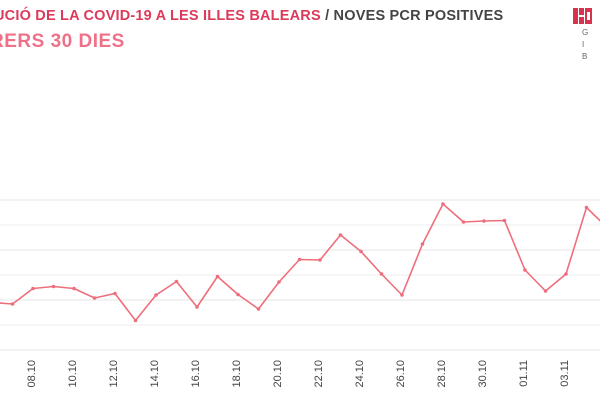 This screenshot has height=400, width=600. What do you see at coordinates (582, 16) in the screenshot?
I see `logo-mark-icon` at bounding box center [582, 16].